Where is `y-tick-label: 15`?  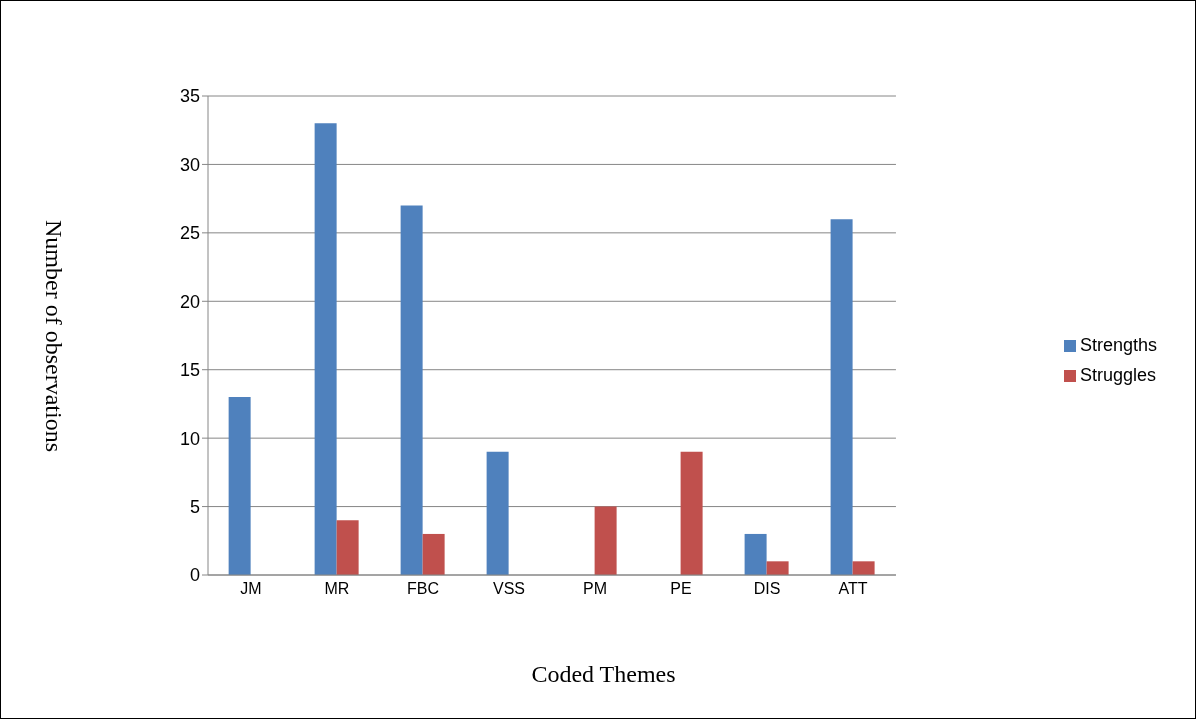 y-tick-label: 15 is located at coordinates (189, 370).